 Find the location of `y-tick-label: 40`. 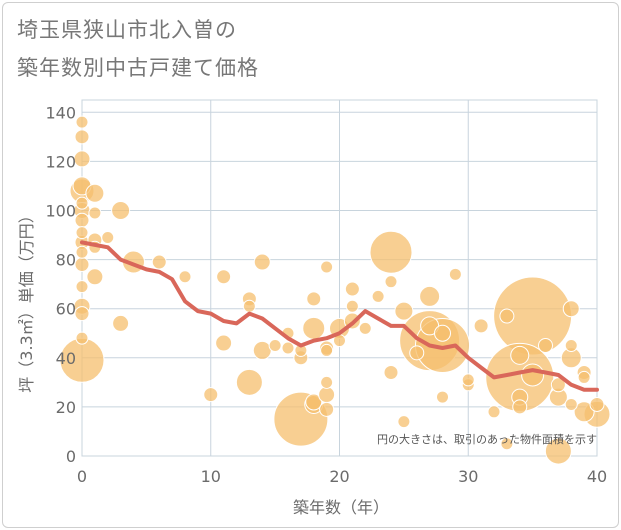

y-tick-label: 40 is located at coordinates (66, 358).